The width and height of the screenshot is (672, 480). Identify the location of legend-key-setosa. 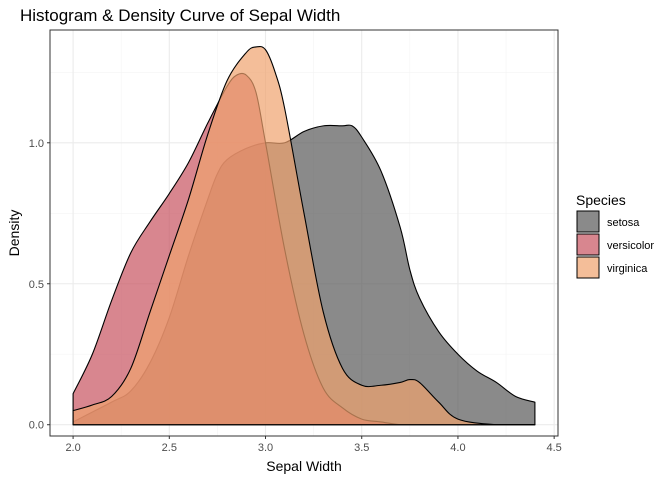
(588, 221).